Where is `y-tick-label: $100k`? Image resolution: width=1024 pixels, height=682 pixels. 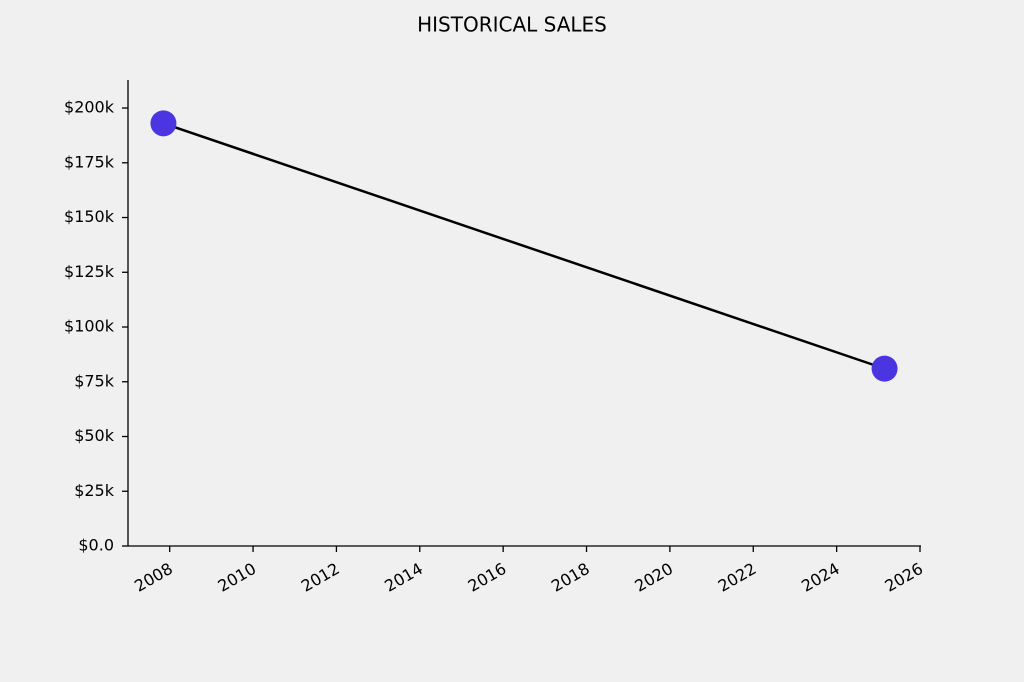
y-tick-label: $100k is located at coordinates (89, 326).